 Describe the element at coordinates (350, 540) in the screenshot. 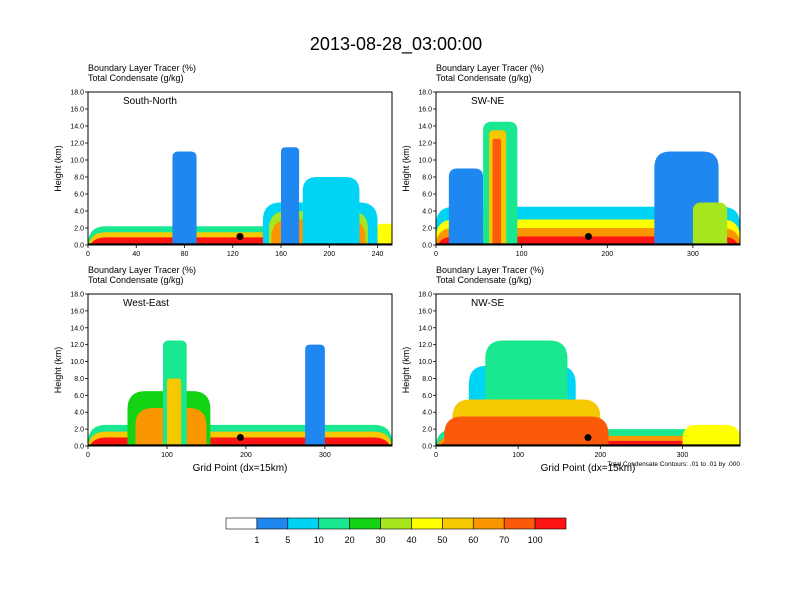

I see `colorbar-label: 20` at that location.